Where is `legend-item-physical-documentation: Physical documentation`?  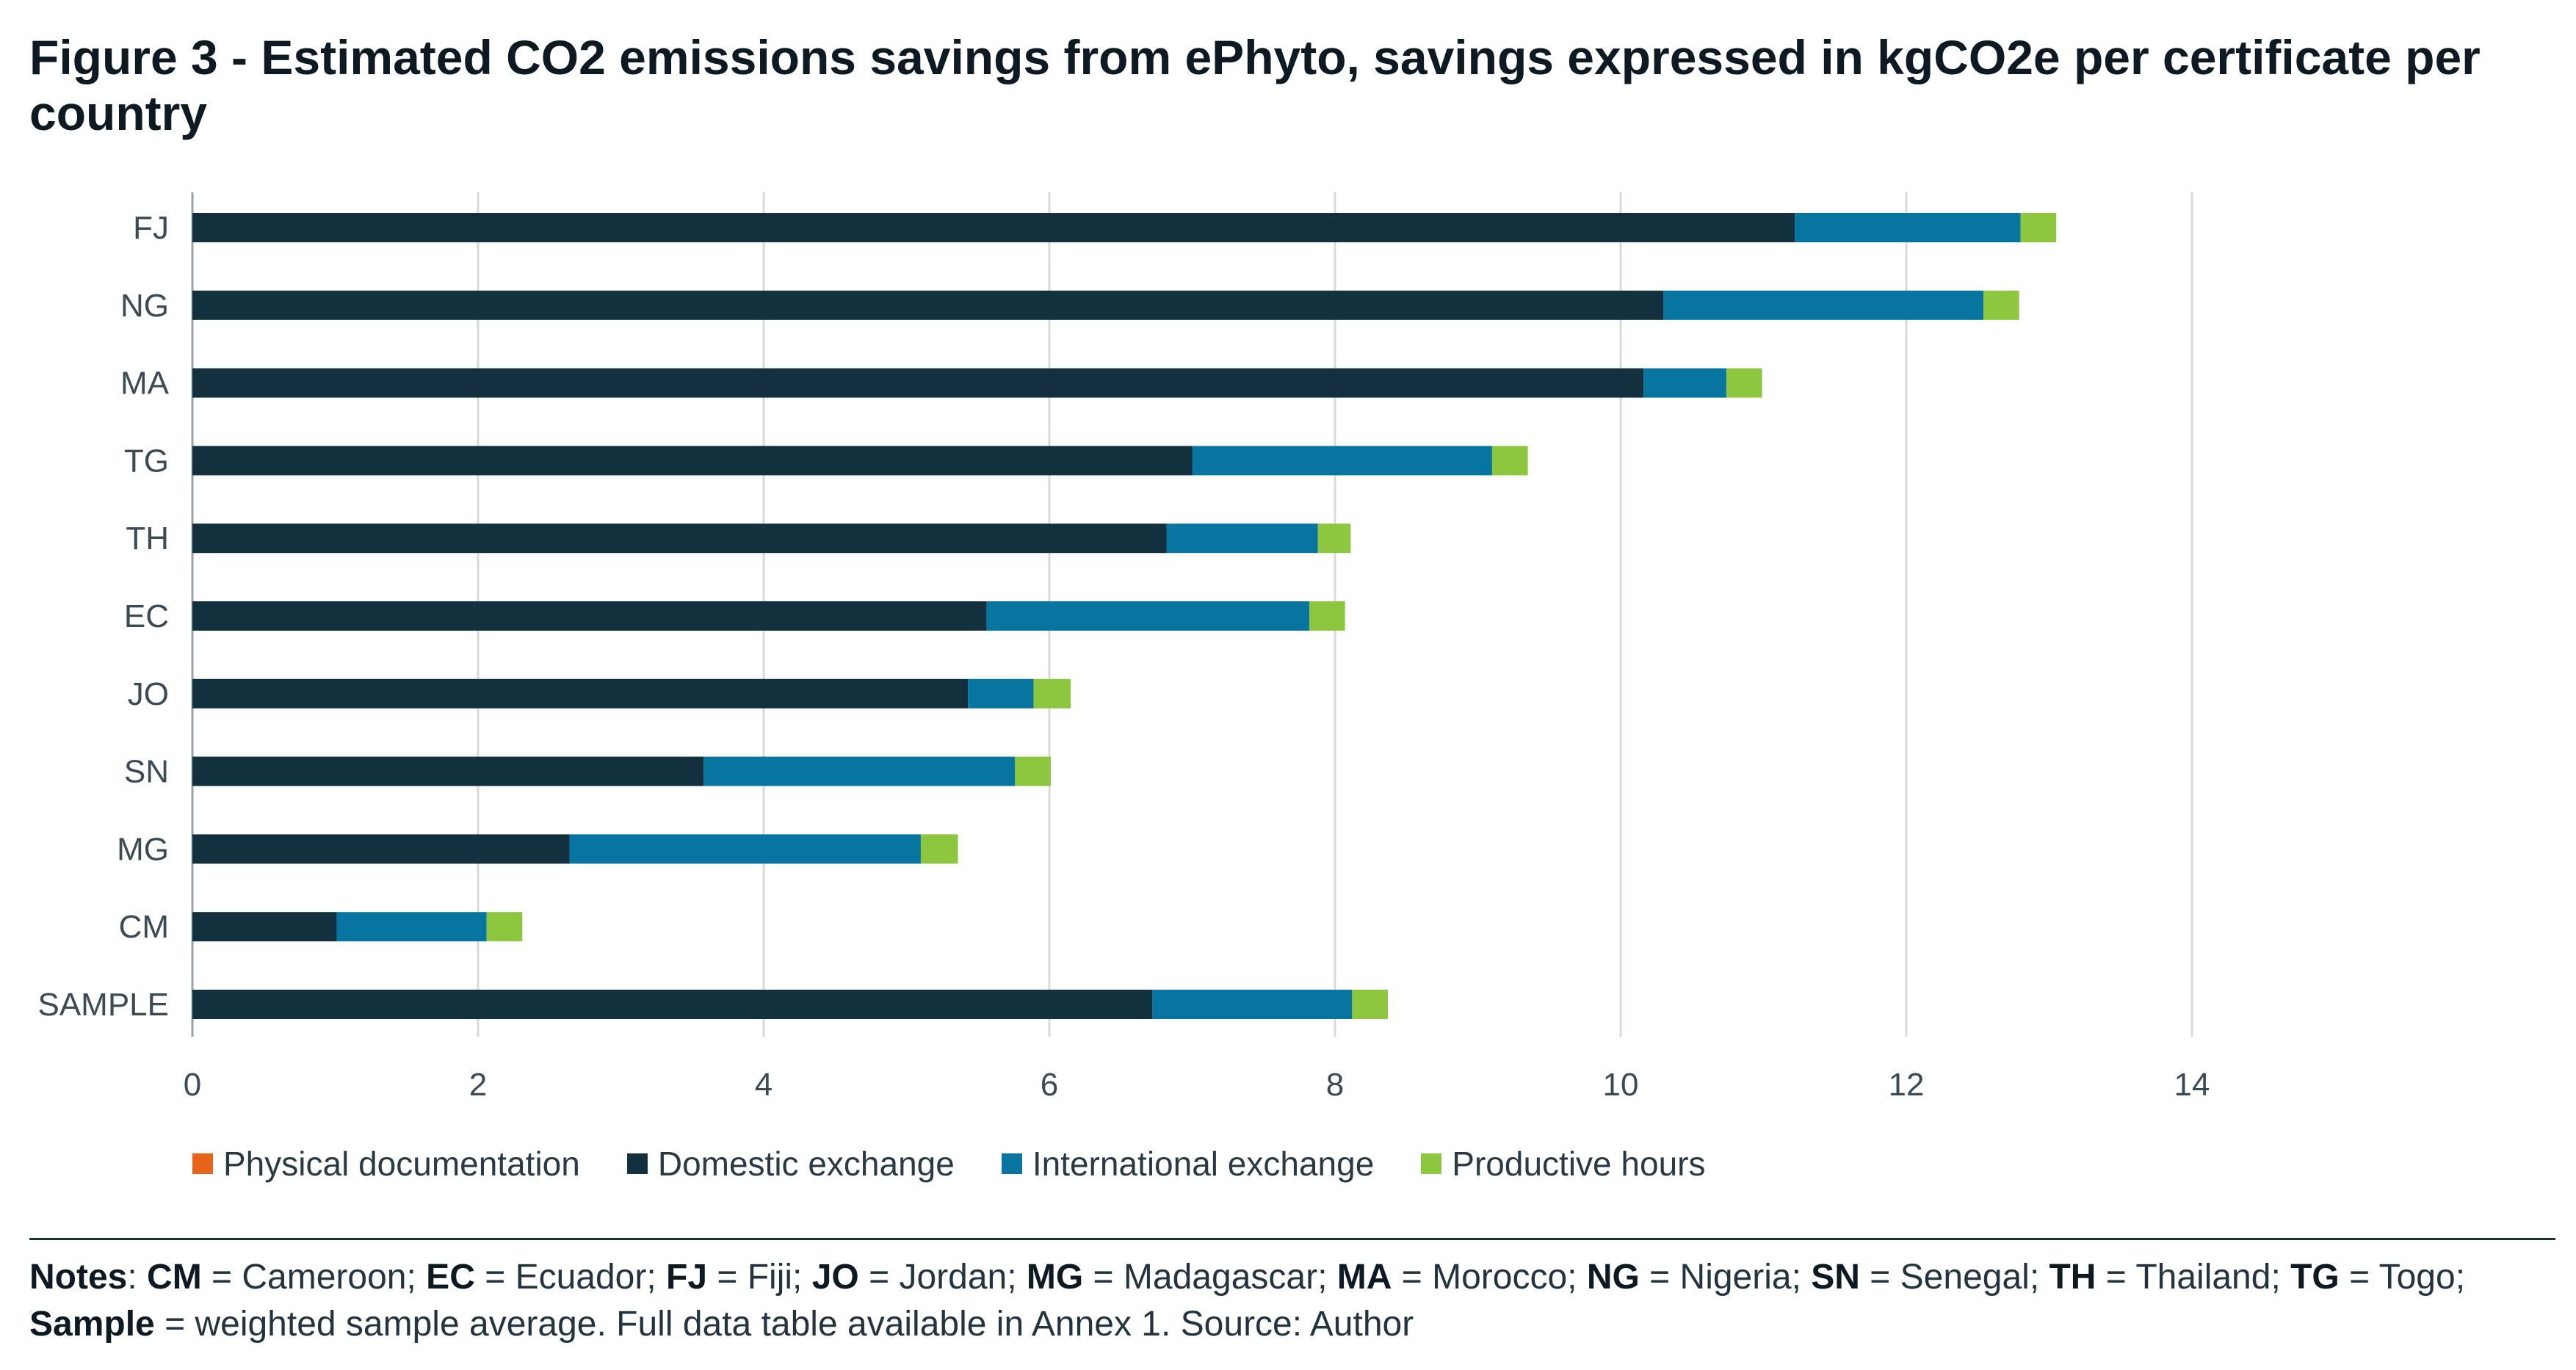 legend-item-physical-documentation: Physical documentation is located at coordinates (386, 1164).